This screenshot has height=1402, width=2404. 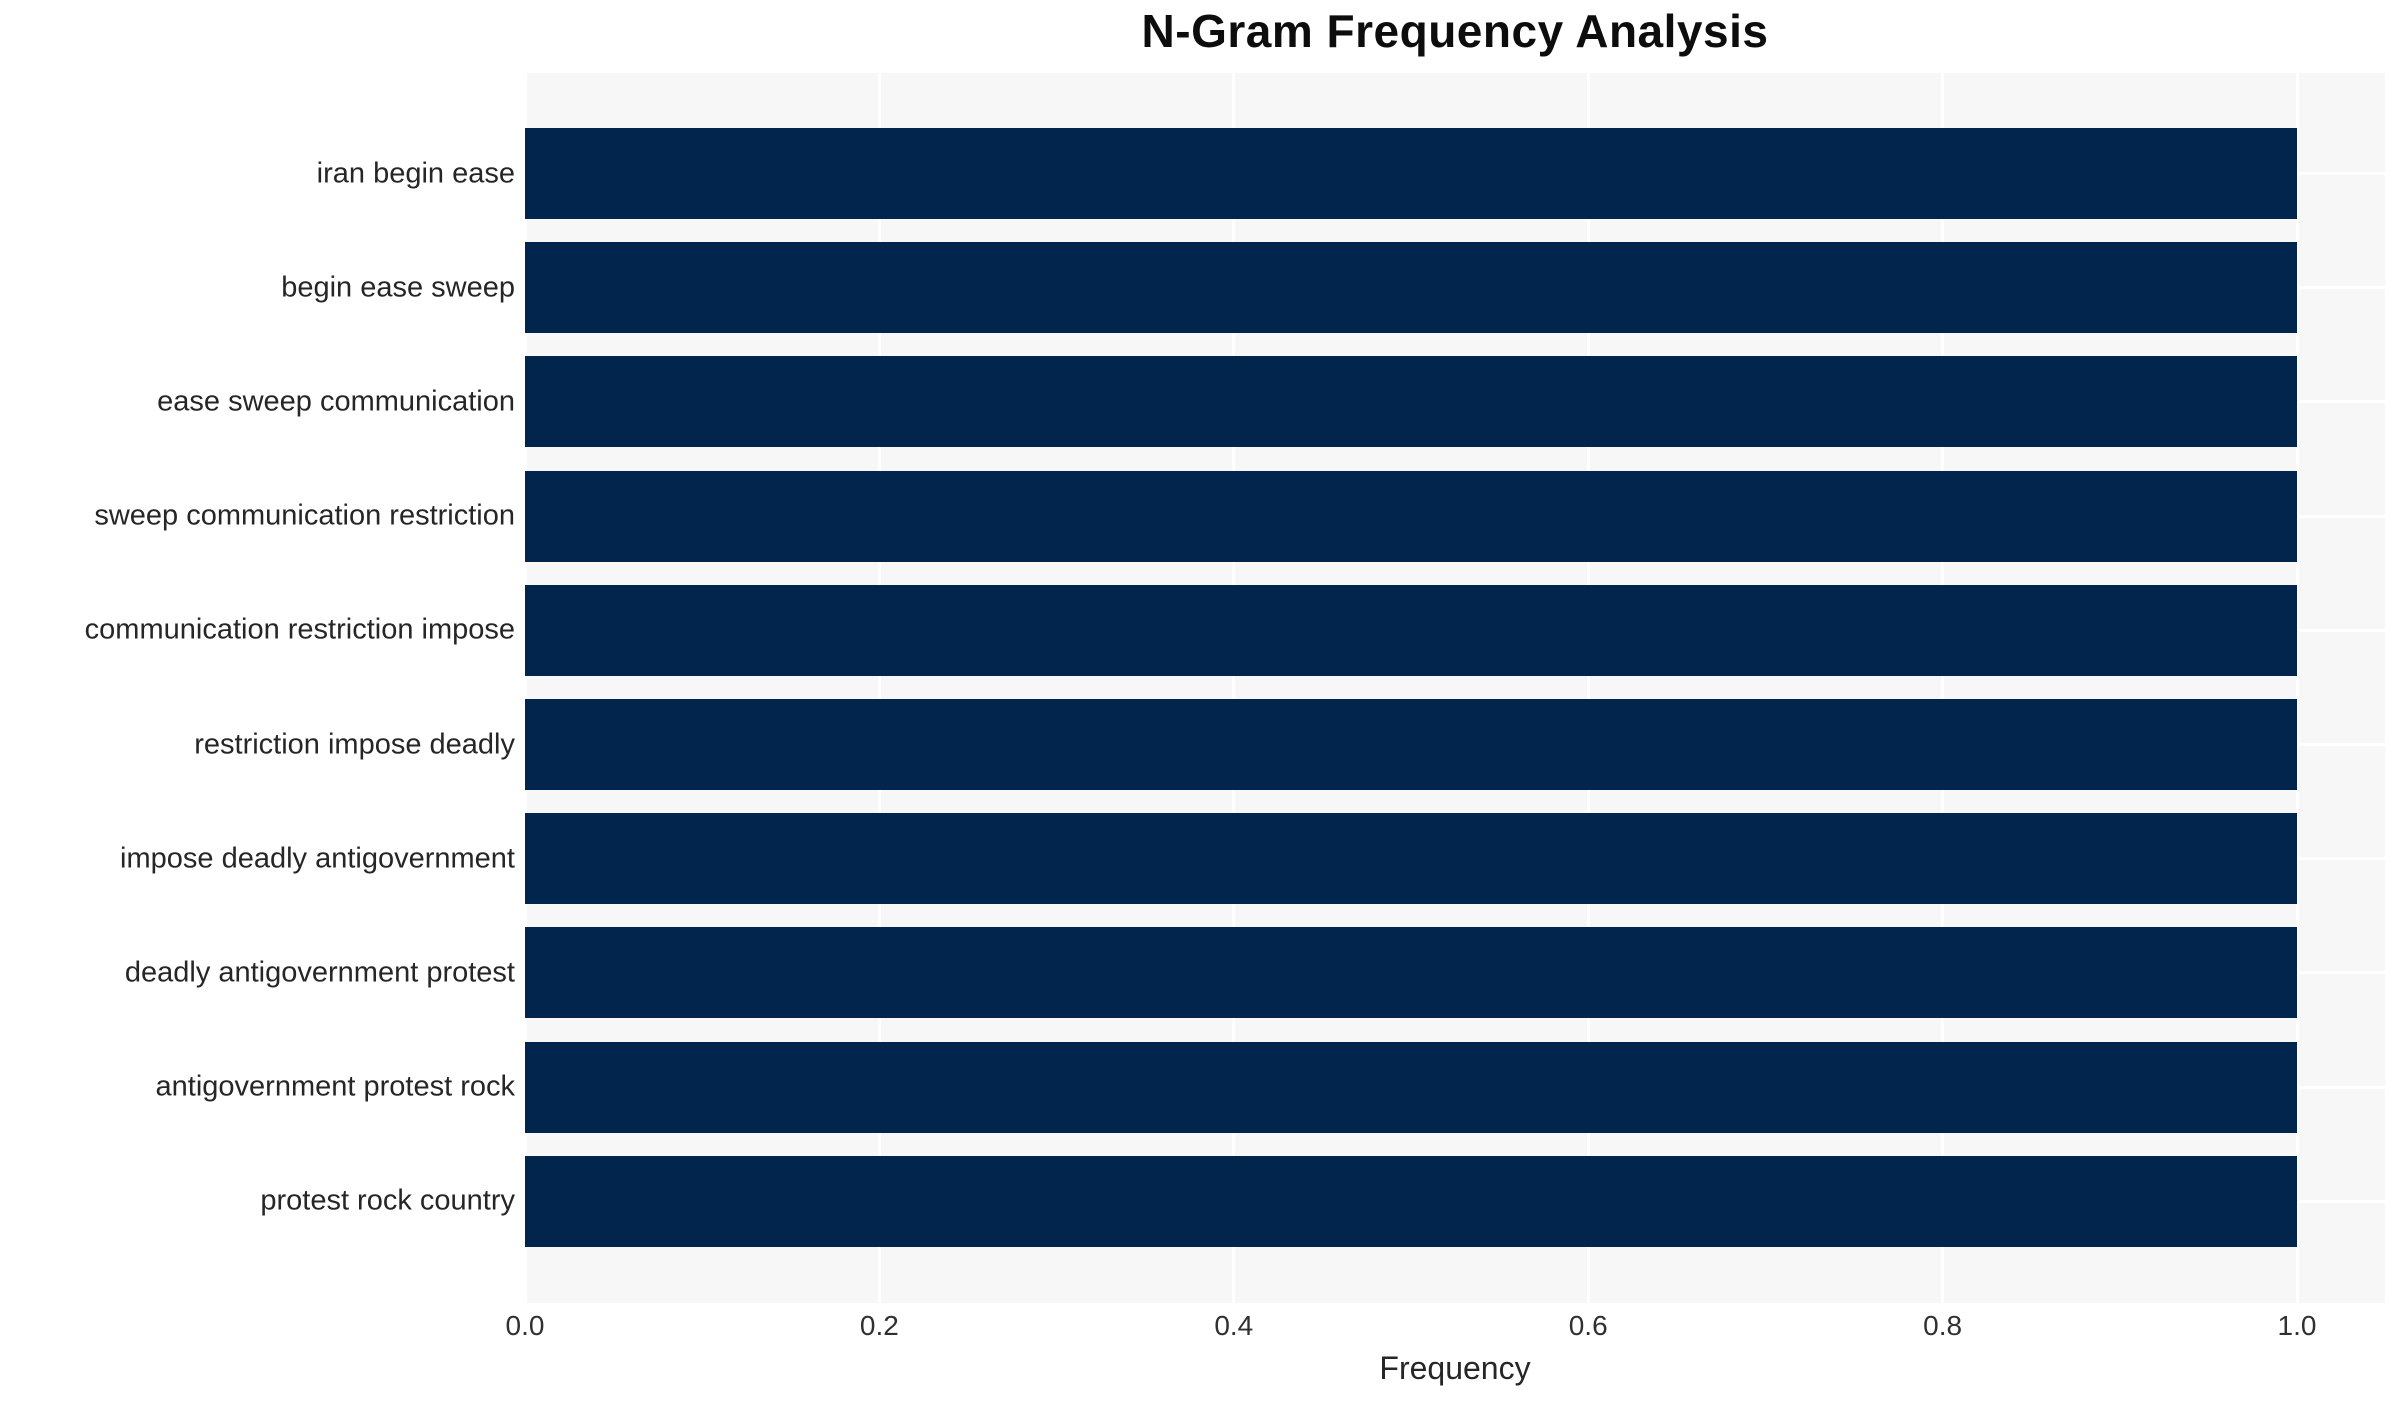 I want to click on y-tick-label: deadly antigovernment protest, so click(x=319, y=972).